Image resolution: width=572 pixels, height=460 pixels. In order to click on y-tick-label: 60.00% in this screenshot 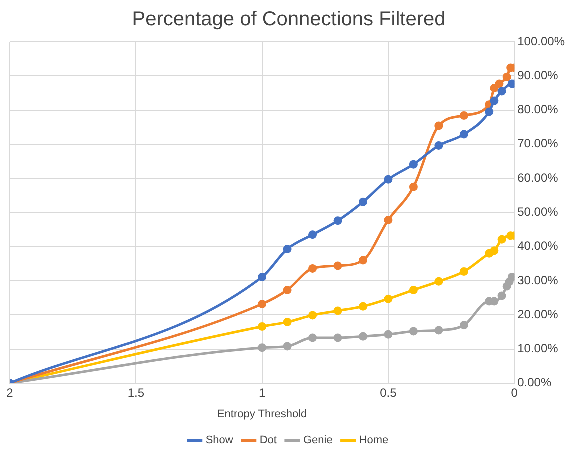, I will do `click(538, 177)`.